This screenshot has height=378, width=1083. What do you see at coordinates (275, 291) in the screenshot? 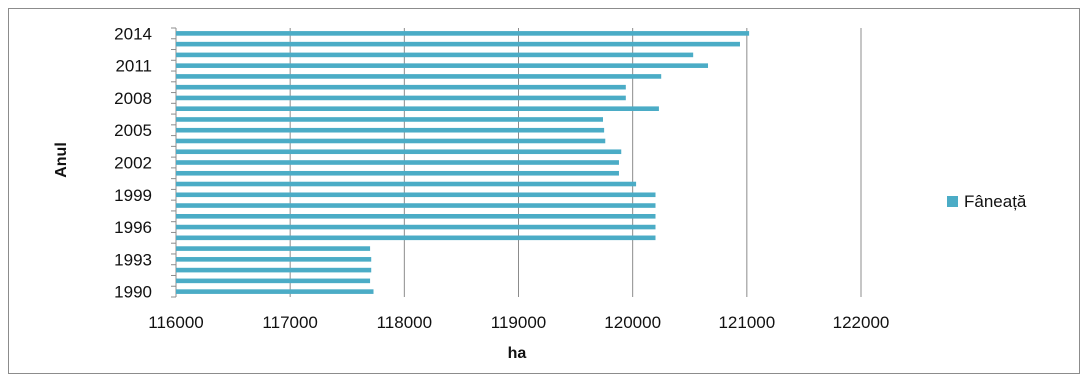
I see `bar-1990` at bounding box center [275, 291].